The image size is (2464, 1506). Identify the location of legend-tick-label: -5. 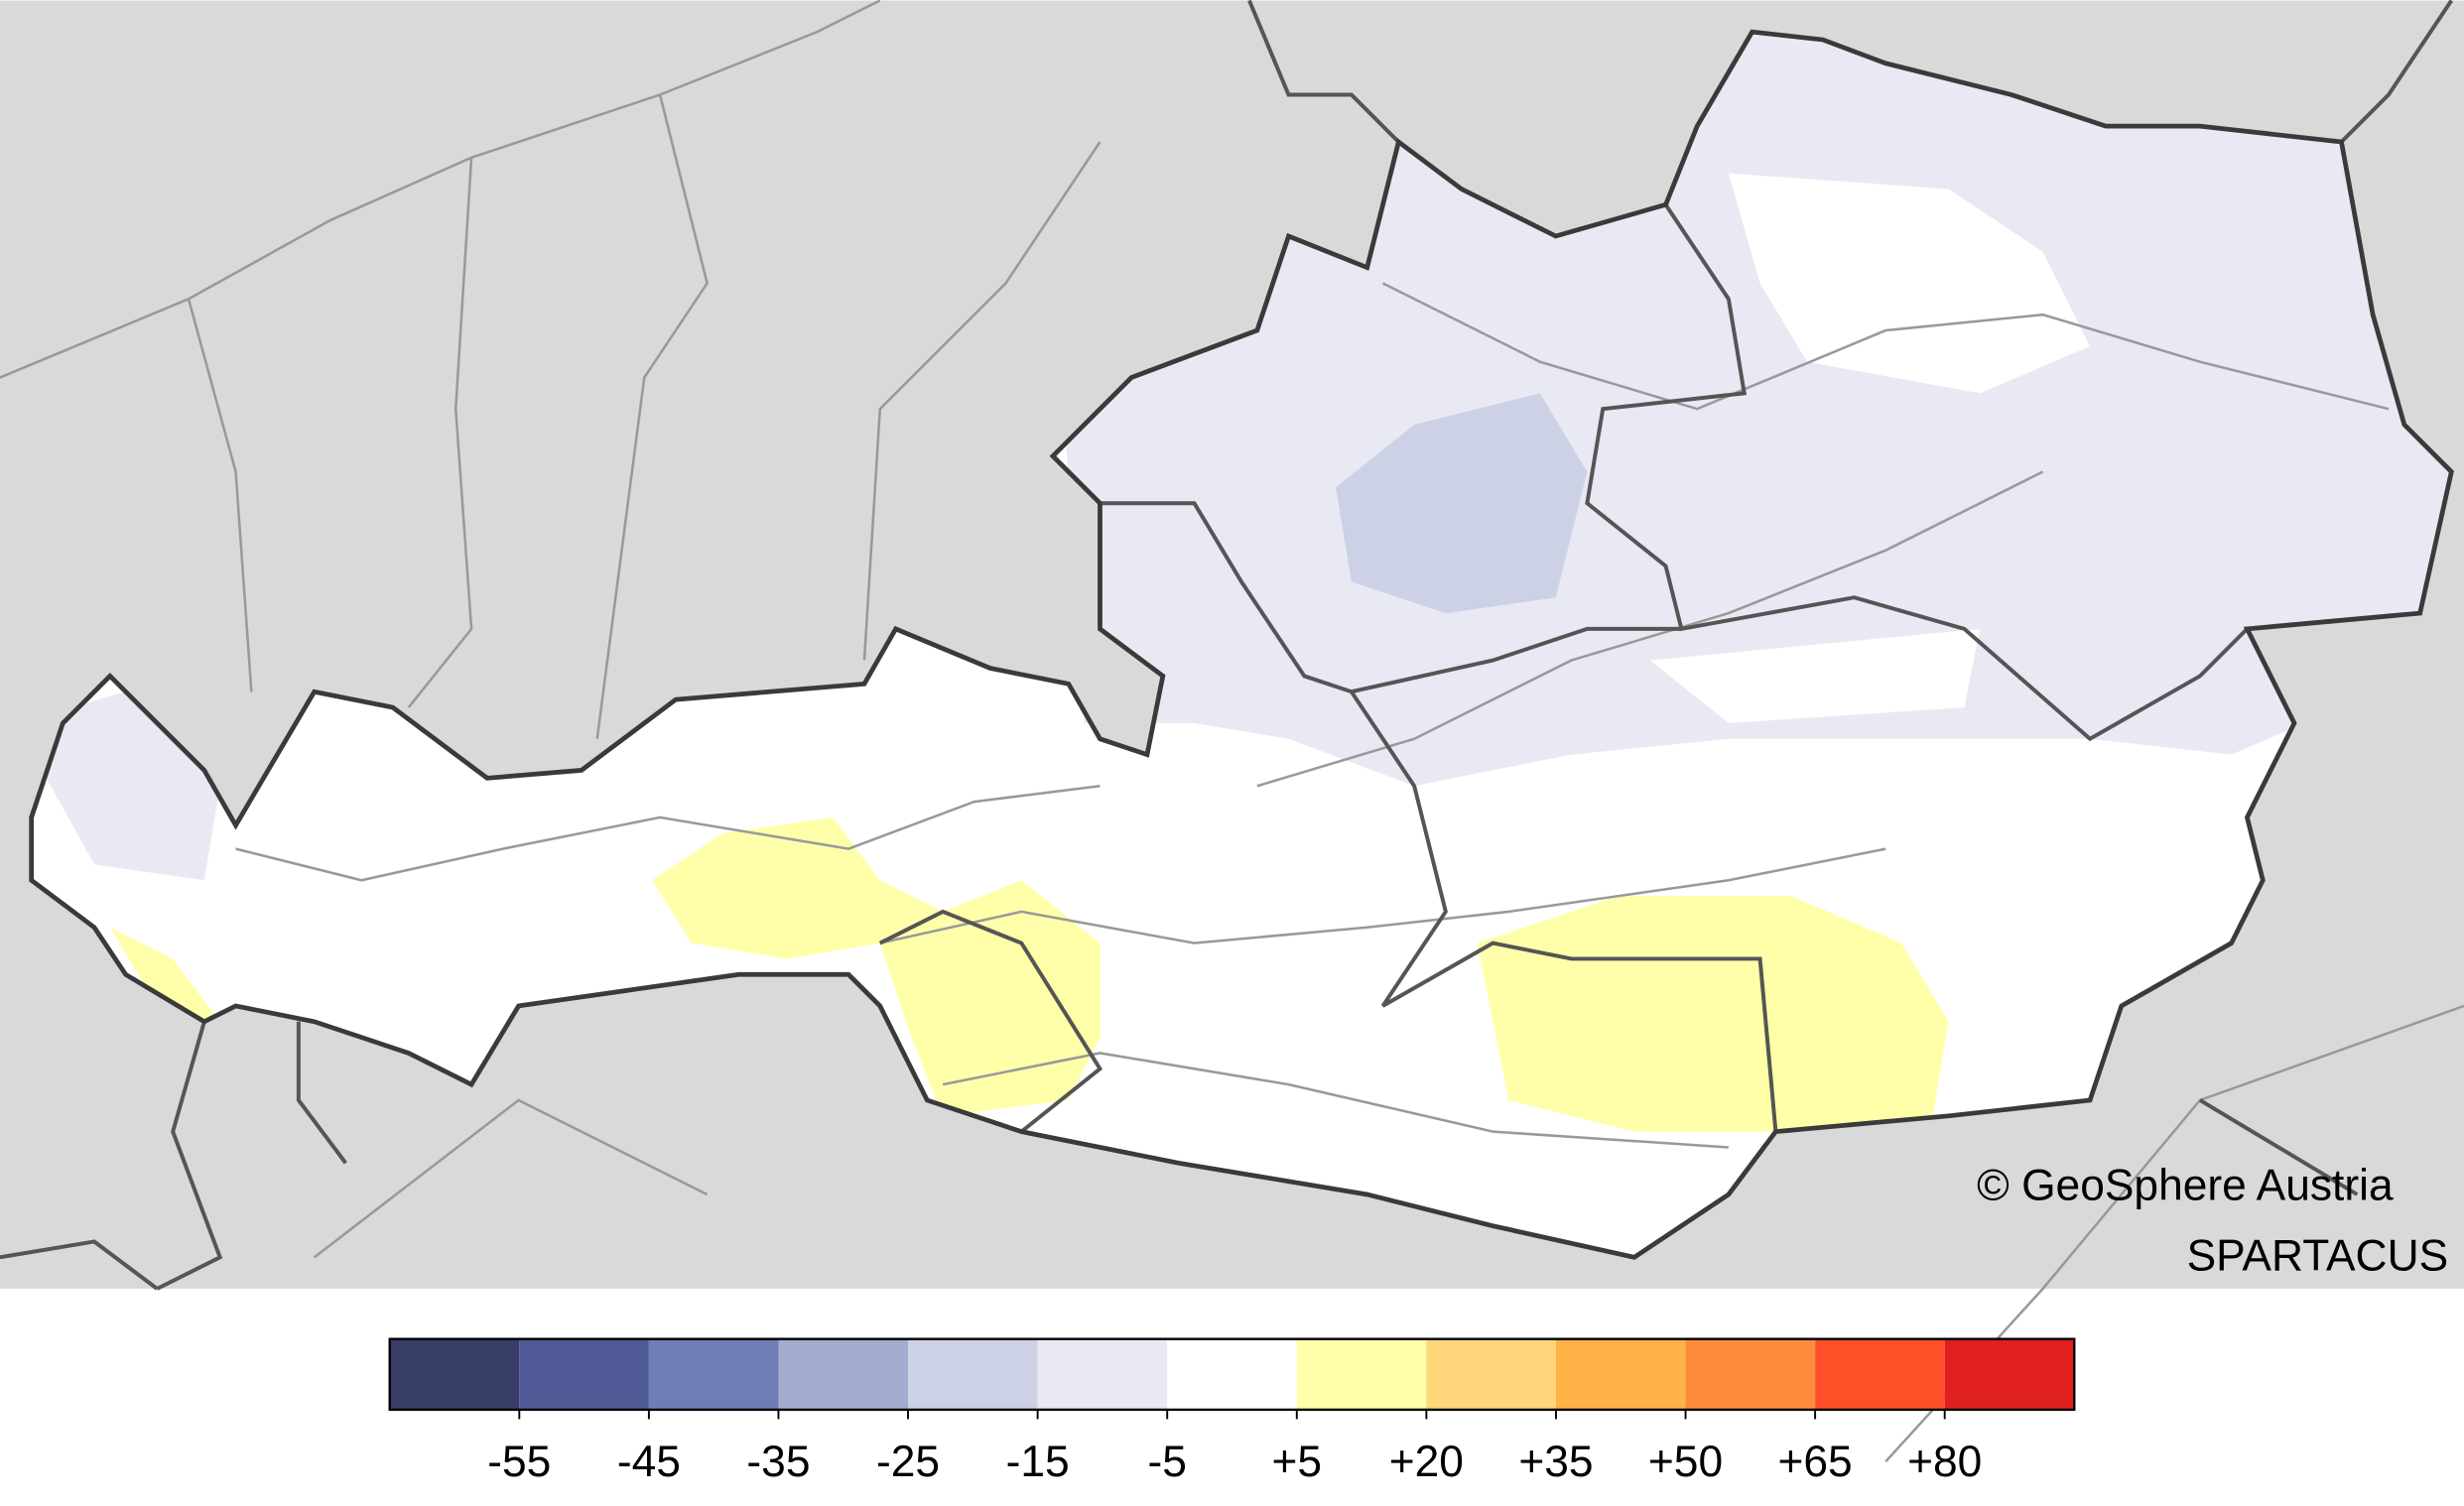
(1166, 1462).